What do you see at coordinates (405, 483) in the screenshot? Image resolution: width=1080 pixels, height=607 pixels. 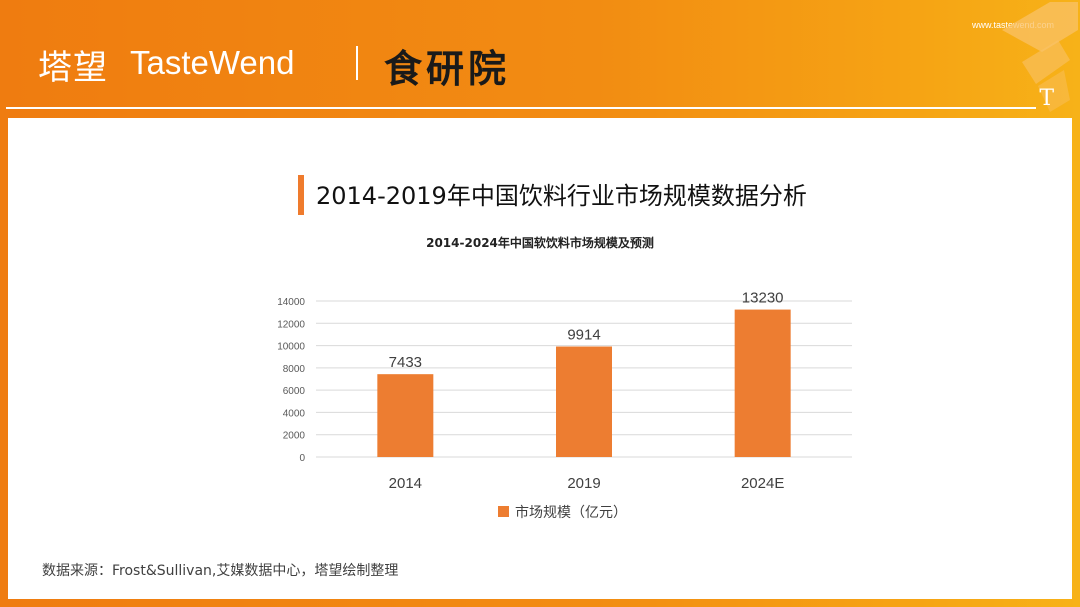 I see `x-tick-label: 2014` at bounding box center [405, 483].